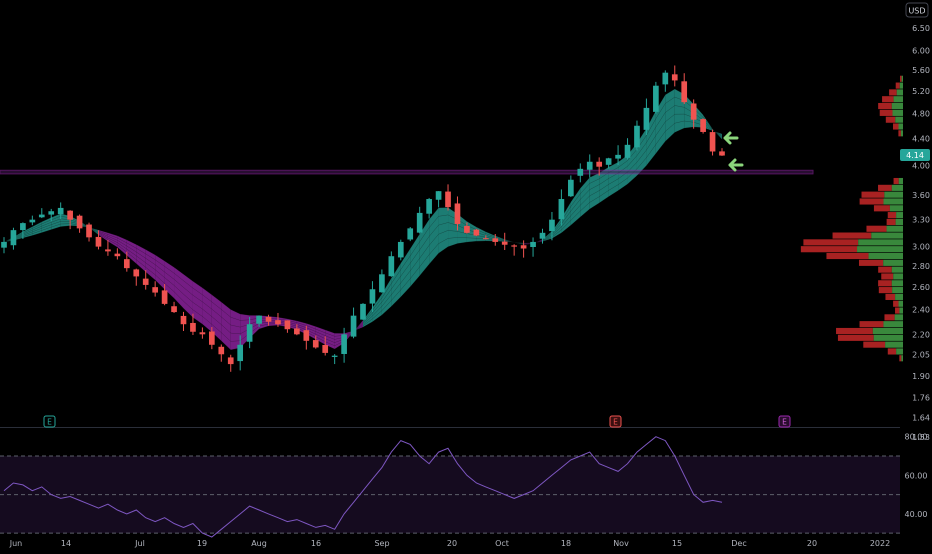  What do you see at coordinates (139, 543) in the screenshot?
I see `time-tick-label: Jul` at bounding box center [139, 543].